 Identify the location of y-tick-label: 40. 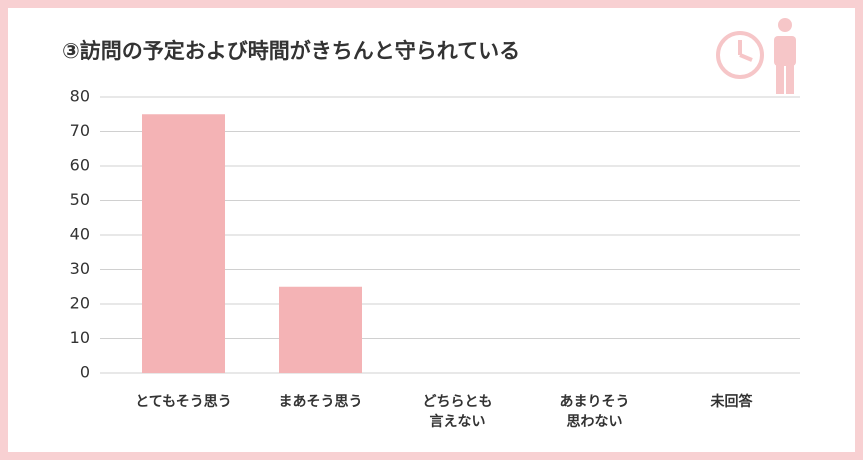
(80, 234).